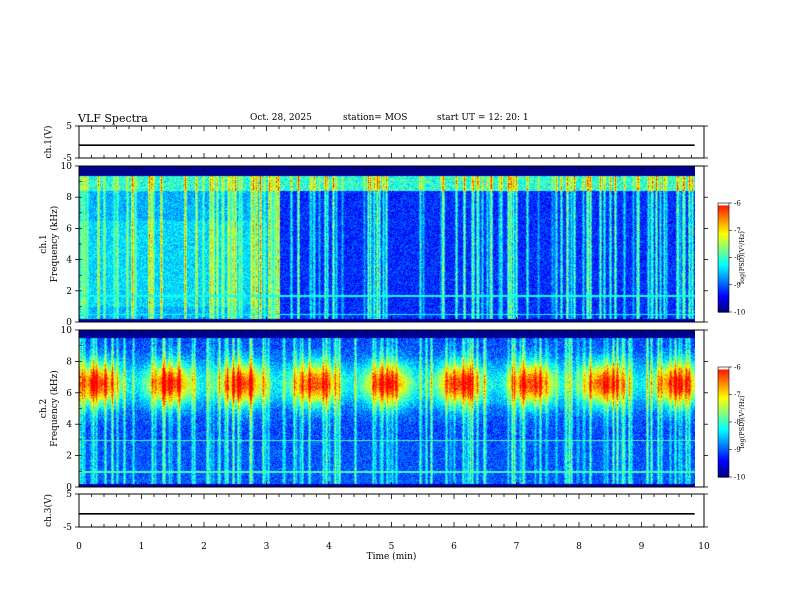  I want to click on ch1-spectrogram-colorbar-tick-label: -7, so click(737, 231).